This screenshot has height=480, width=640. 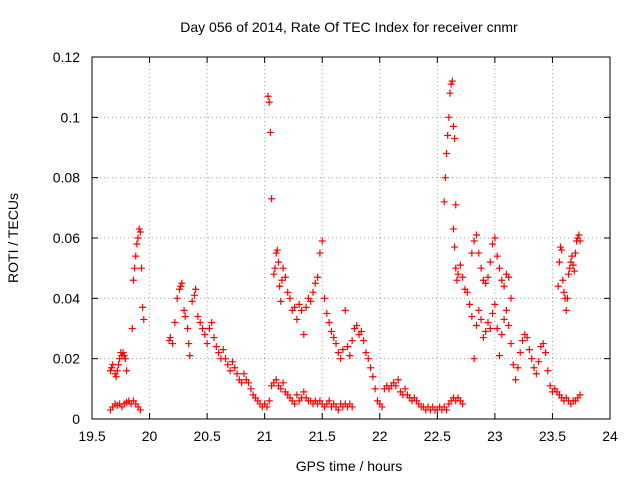 What do you see at coordinates (322, 436) in the screenshot?
I see `x-tick-label: 21.5` at bounding box center [322, 436].